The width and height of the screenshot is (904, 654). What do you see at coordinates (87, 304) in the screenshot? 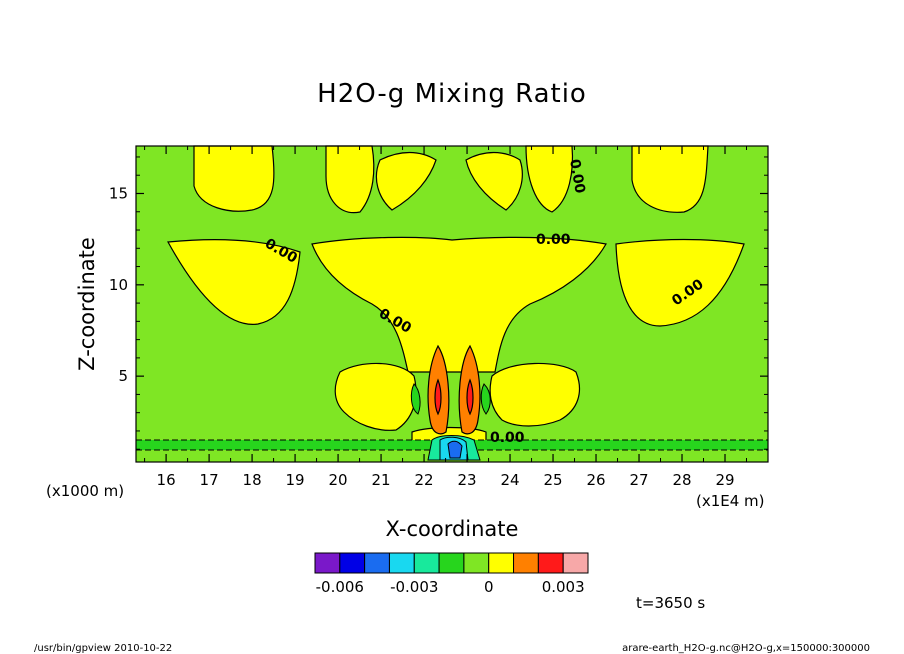
I see `y-axis-label: Z-coordinate` at bounding box center [87, 304].